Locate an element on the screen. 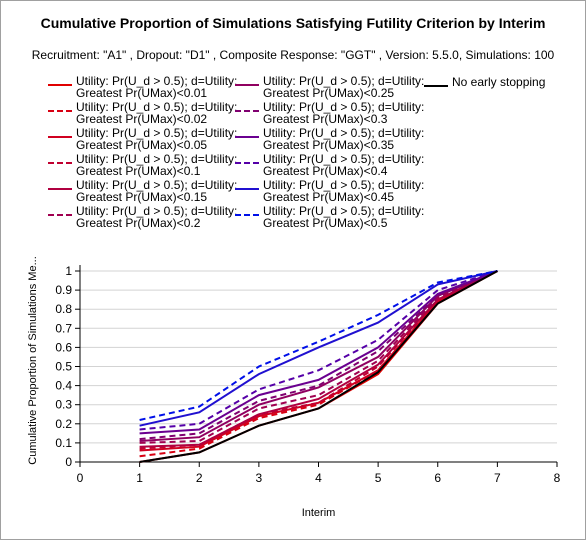 Image resolution: width=586 pixels, height=540 pixels. y-tick-label: 0.9 is located at coordinates (63, 290).